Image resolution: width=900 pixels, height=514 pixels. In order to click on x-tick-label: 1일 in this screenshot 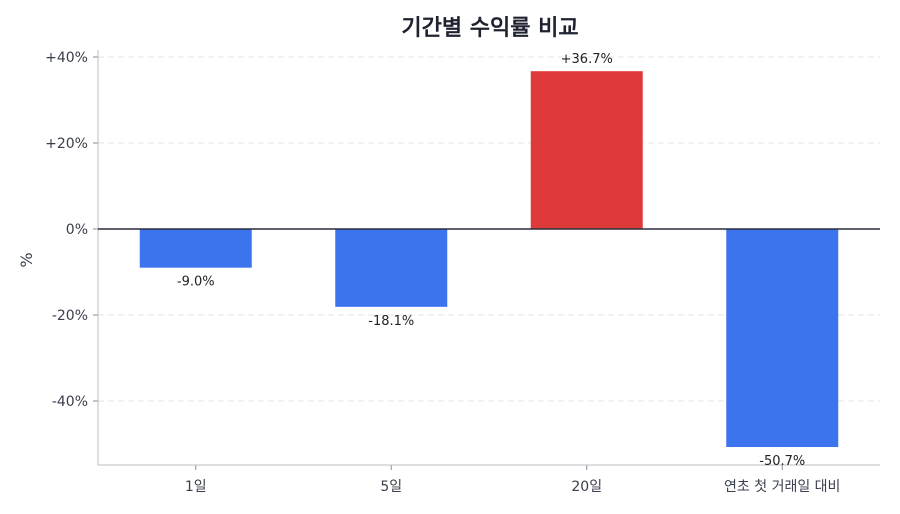, I will do `click(196, 487)`.